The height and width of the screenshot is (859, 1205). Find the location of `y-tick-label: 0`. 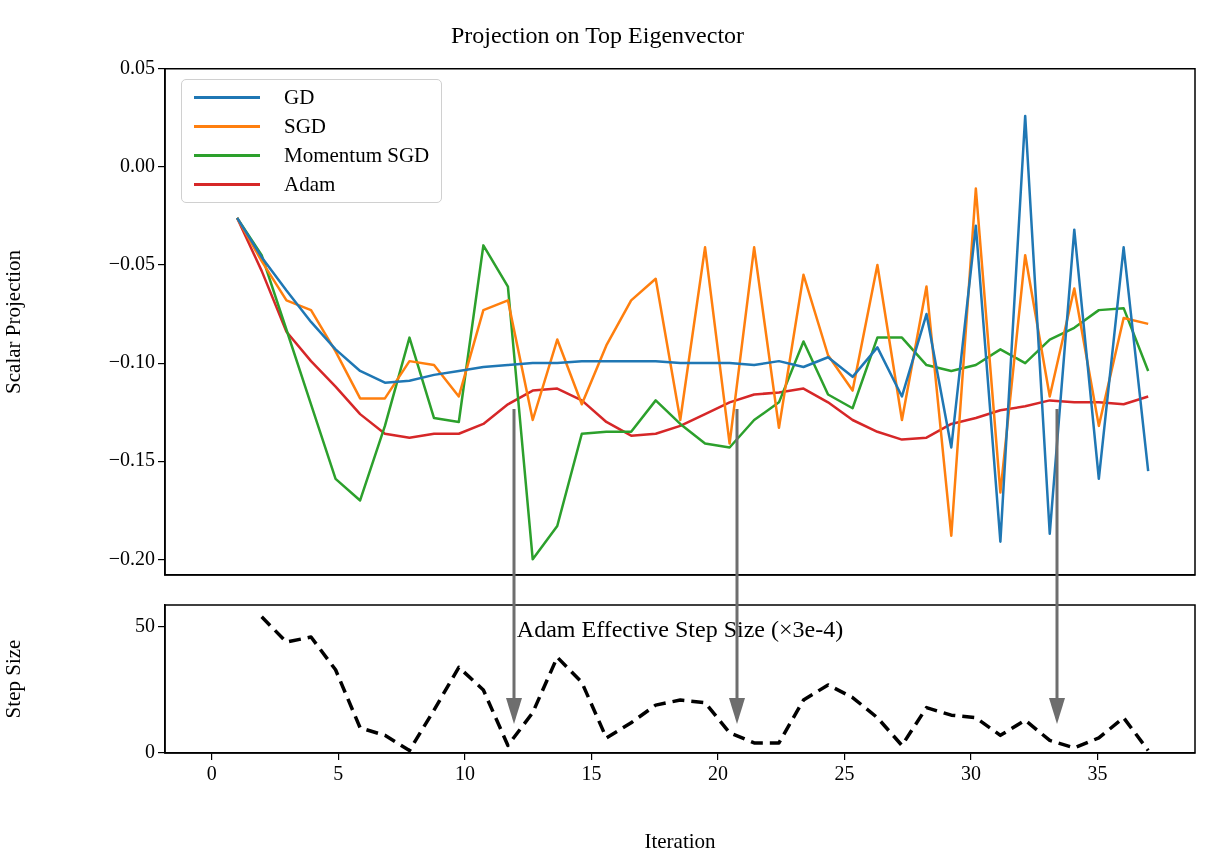

y-tick-label: 0 is located at coordinates (150, 751).